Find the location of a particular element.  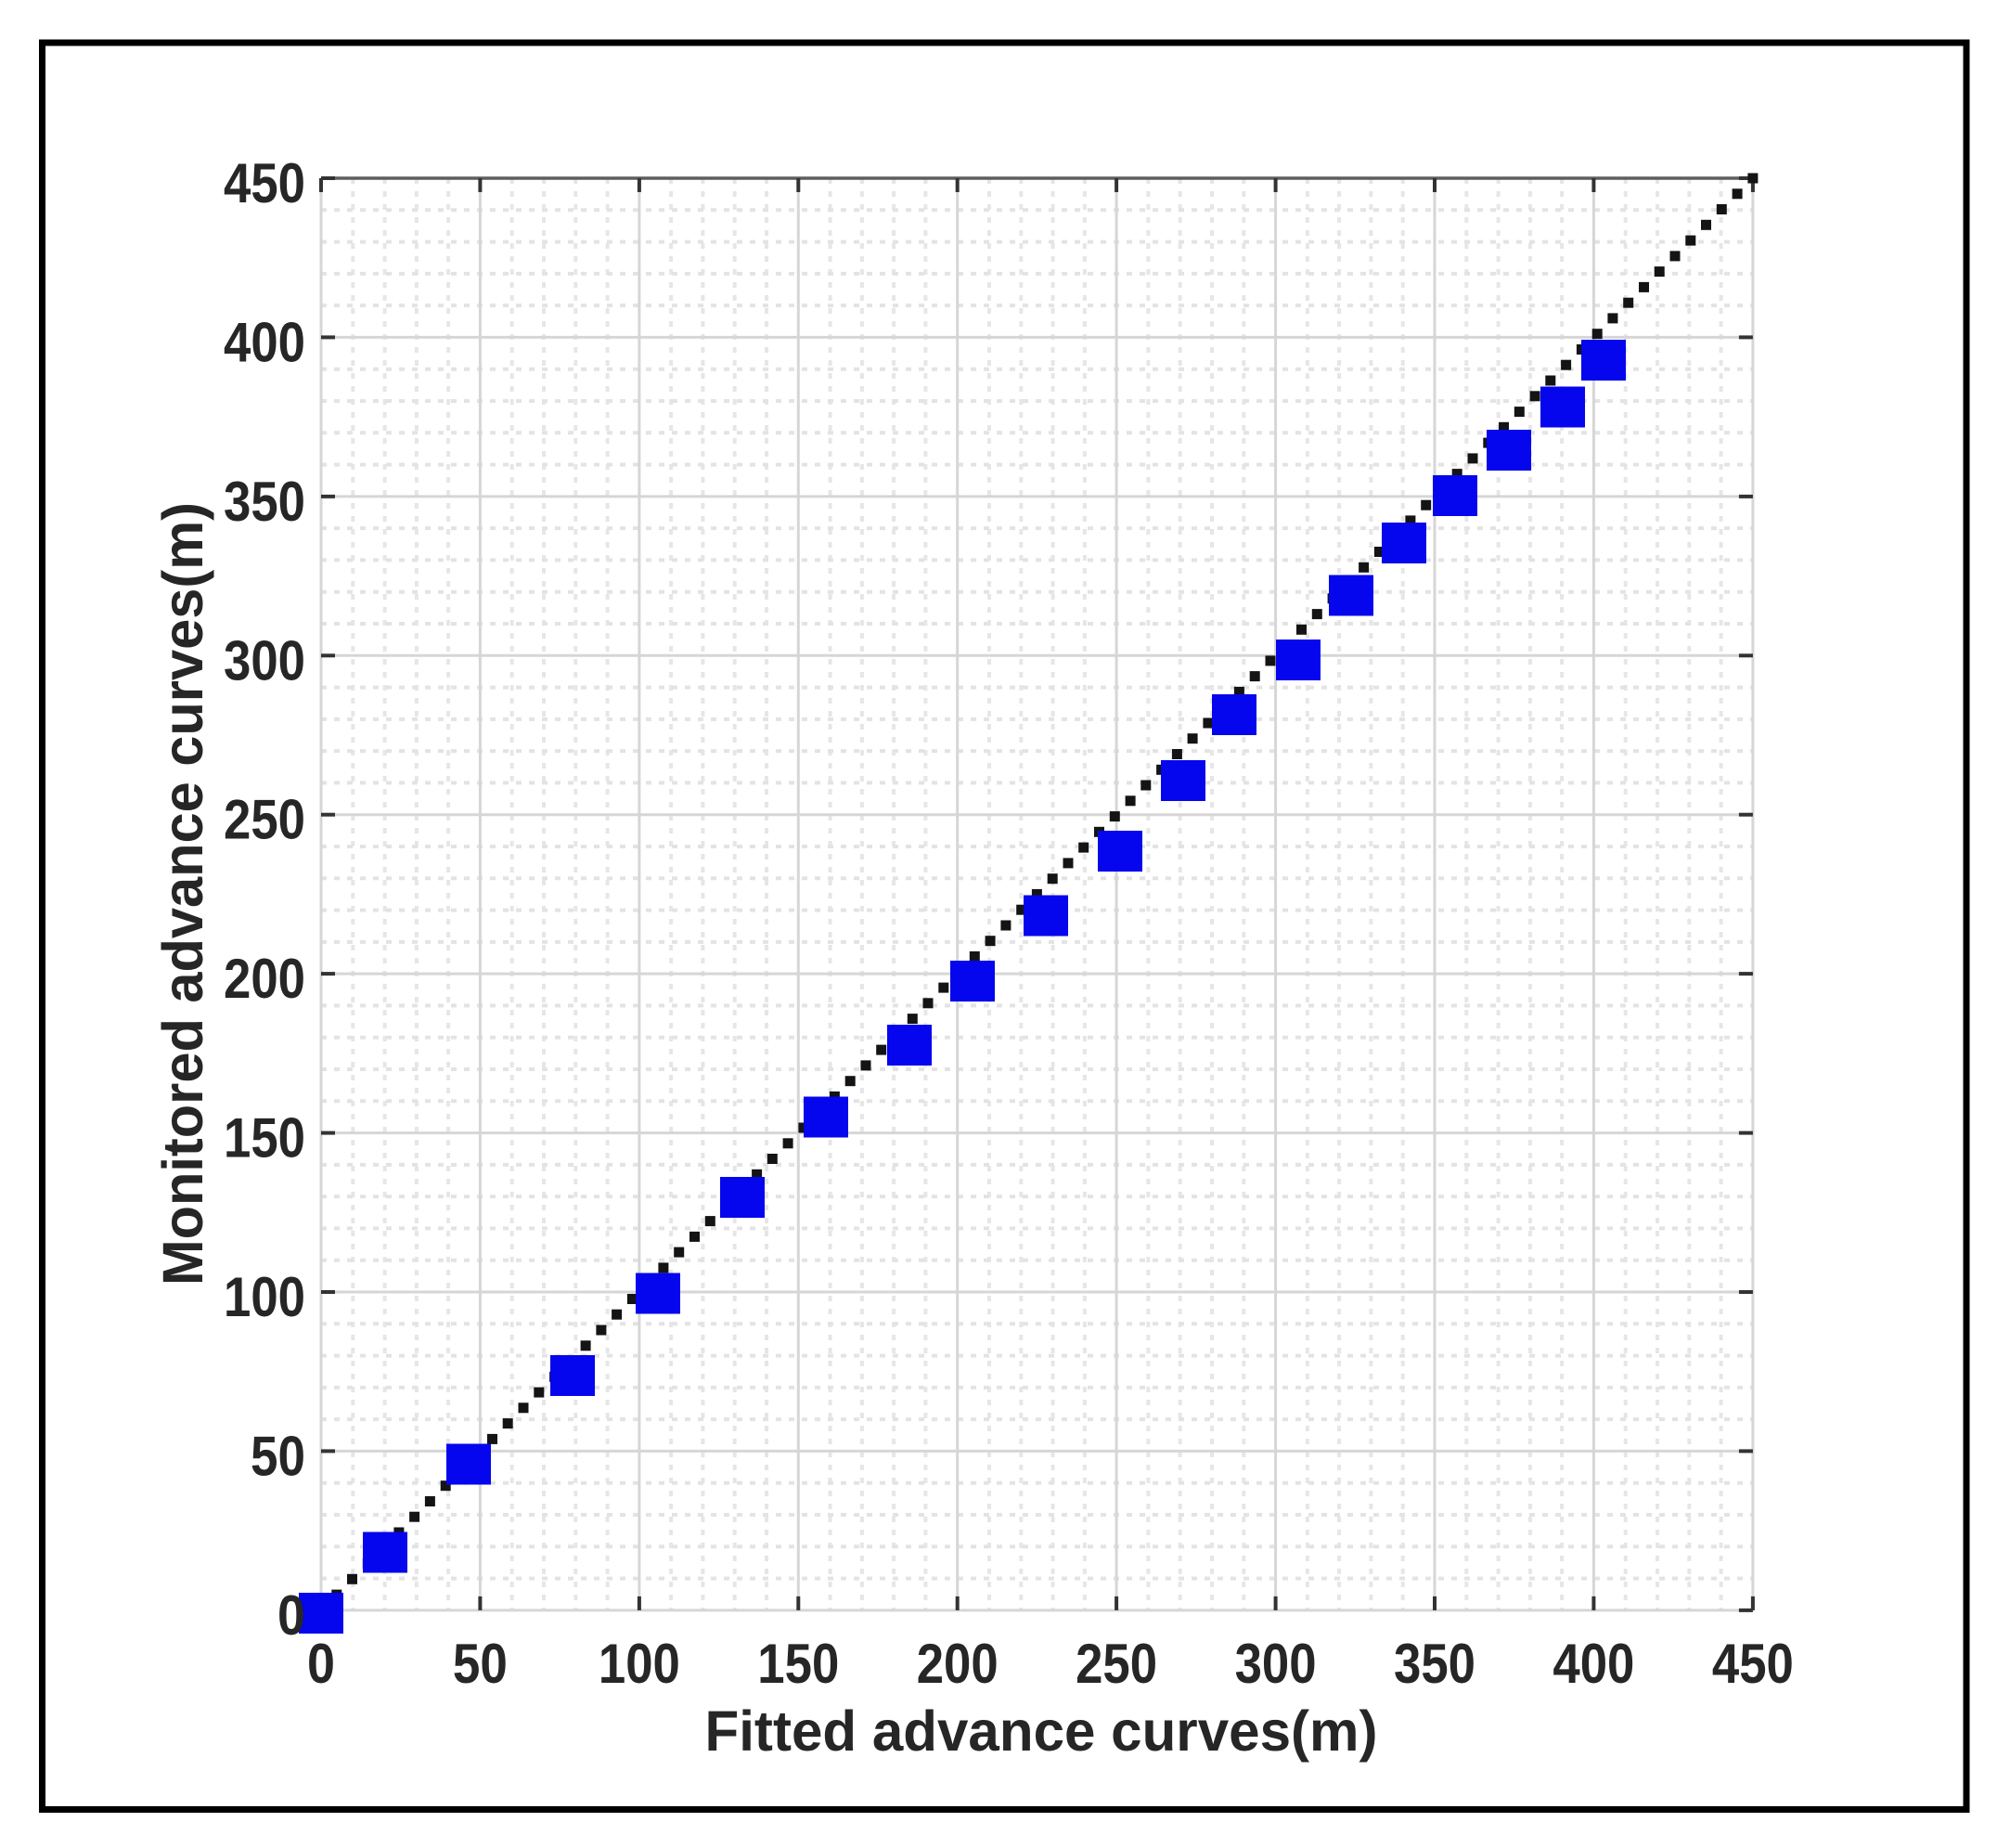

svg-text: Monitored advance curves(m) is located at coordinates (182, 894).